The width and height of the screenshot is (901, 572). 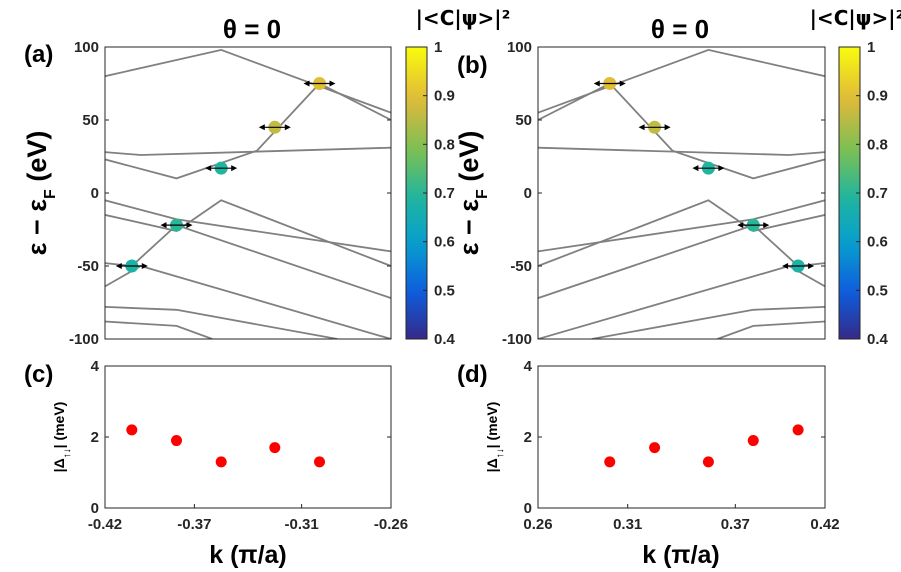 I want to click on xtick-label: -0.37, so click(x=194, y=524).